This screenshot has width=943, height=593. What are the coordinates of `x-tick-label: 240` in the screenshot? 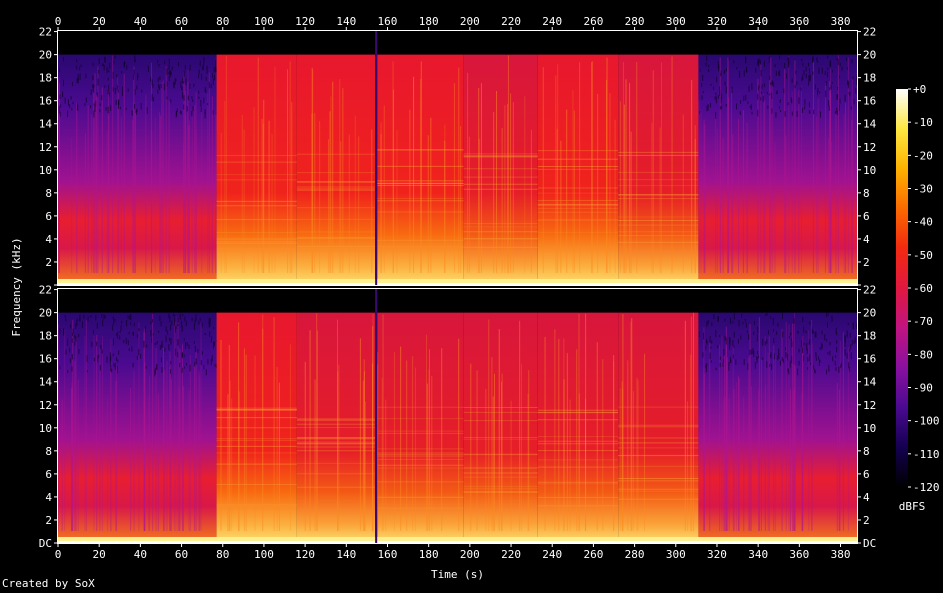 It's located at (552, 21).